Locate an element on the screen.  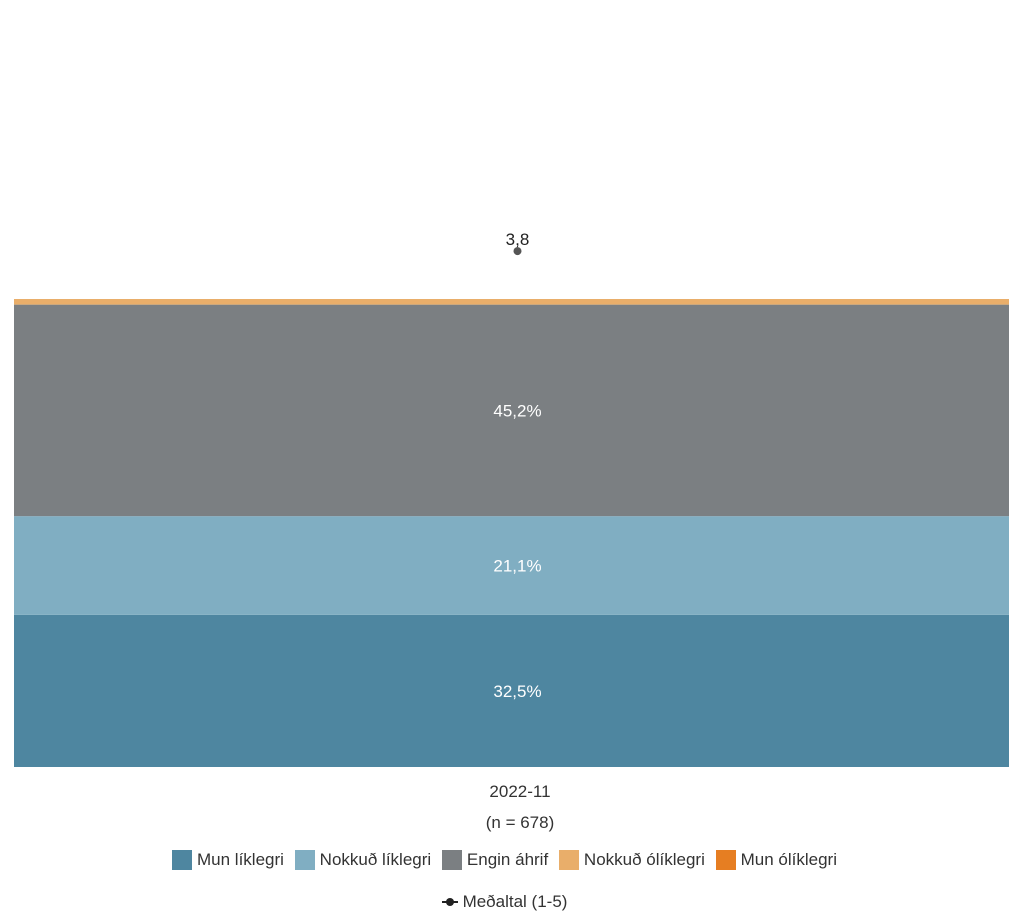
x-tick-label: 2022-11 is located at coordinates (519, 791).